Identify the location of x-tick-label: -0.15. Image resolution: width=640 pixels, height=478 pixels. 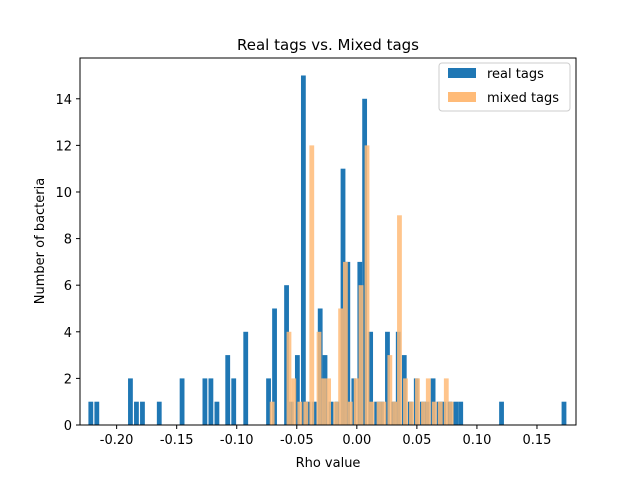
(177, 440).